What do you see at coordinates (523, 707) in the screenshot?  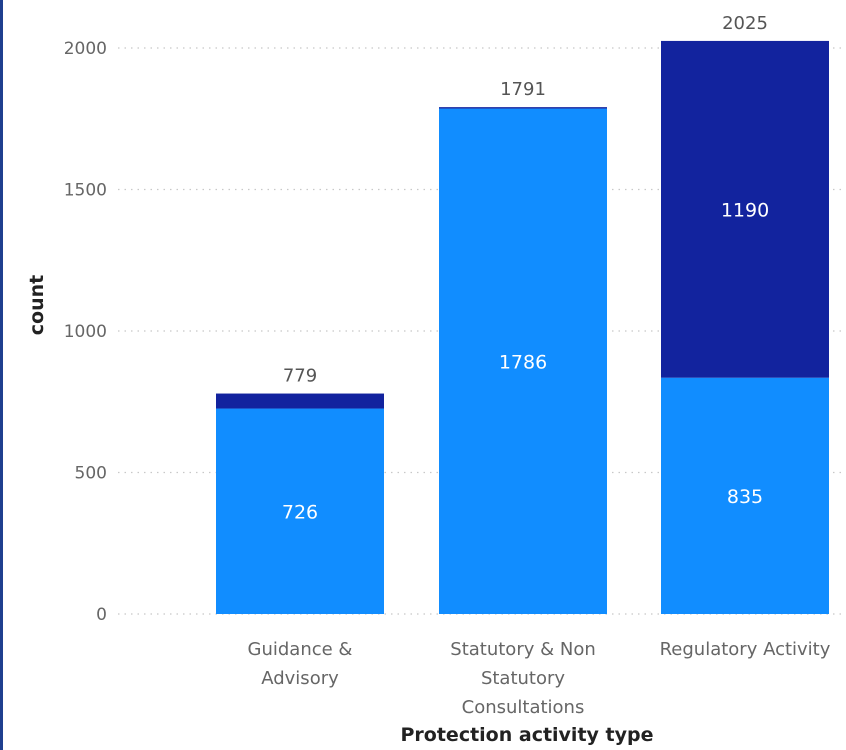 I see `x-tick-label: Consultations` at bounding box center [523, 707].